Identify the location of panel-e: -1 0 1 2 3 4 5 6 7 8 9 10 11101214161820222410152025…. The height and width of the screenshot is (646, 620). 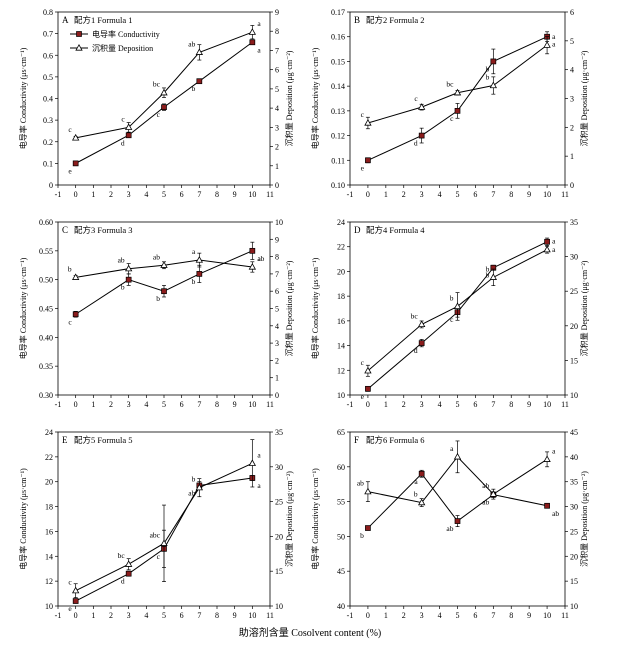
(156, 524).